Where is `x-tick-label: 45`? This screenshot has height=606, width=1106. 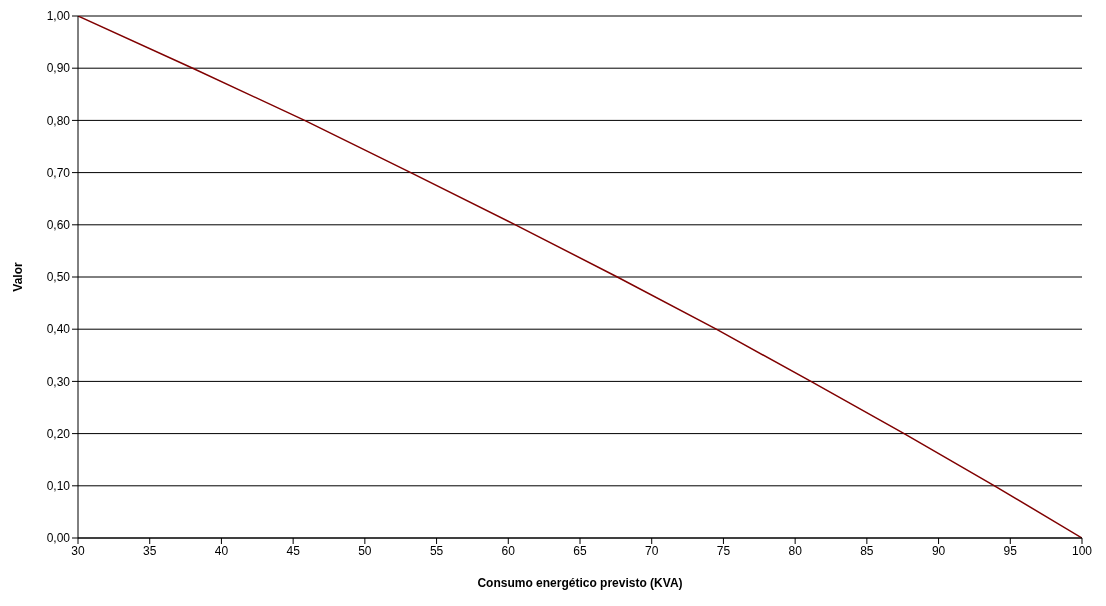 x-tick-label: 45 is located at coordinates (293, 550).